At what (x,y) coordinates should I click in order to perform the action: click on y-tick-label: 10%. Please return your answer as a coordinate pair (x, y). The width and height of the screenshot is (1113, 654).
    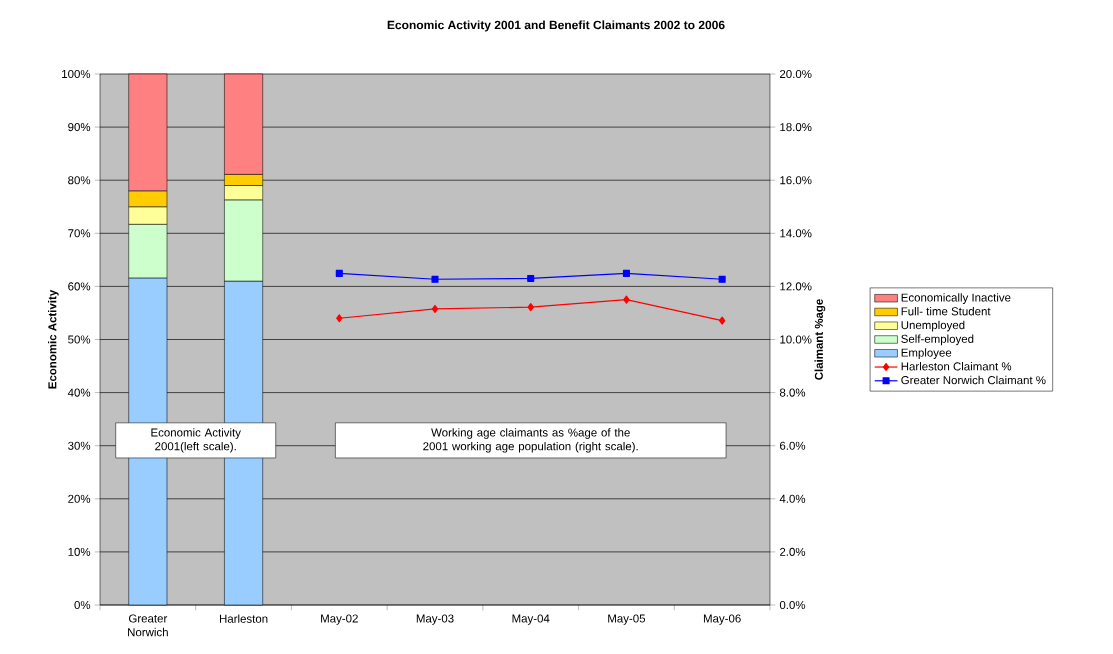
    Looking at the image, I should click on (79, 551).